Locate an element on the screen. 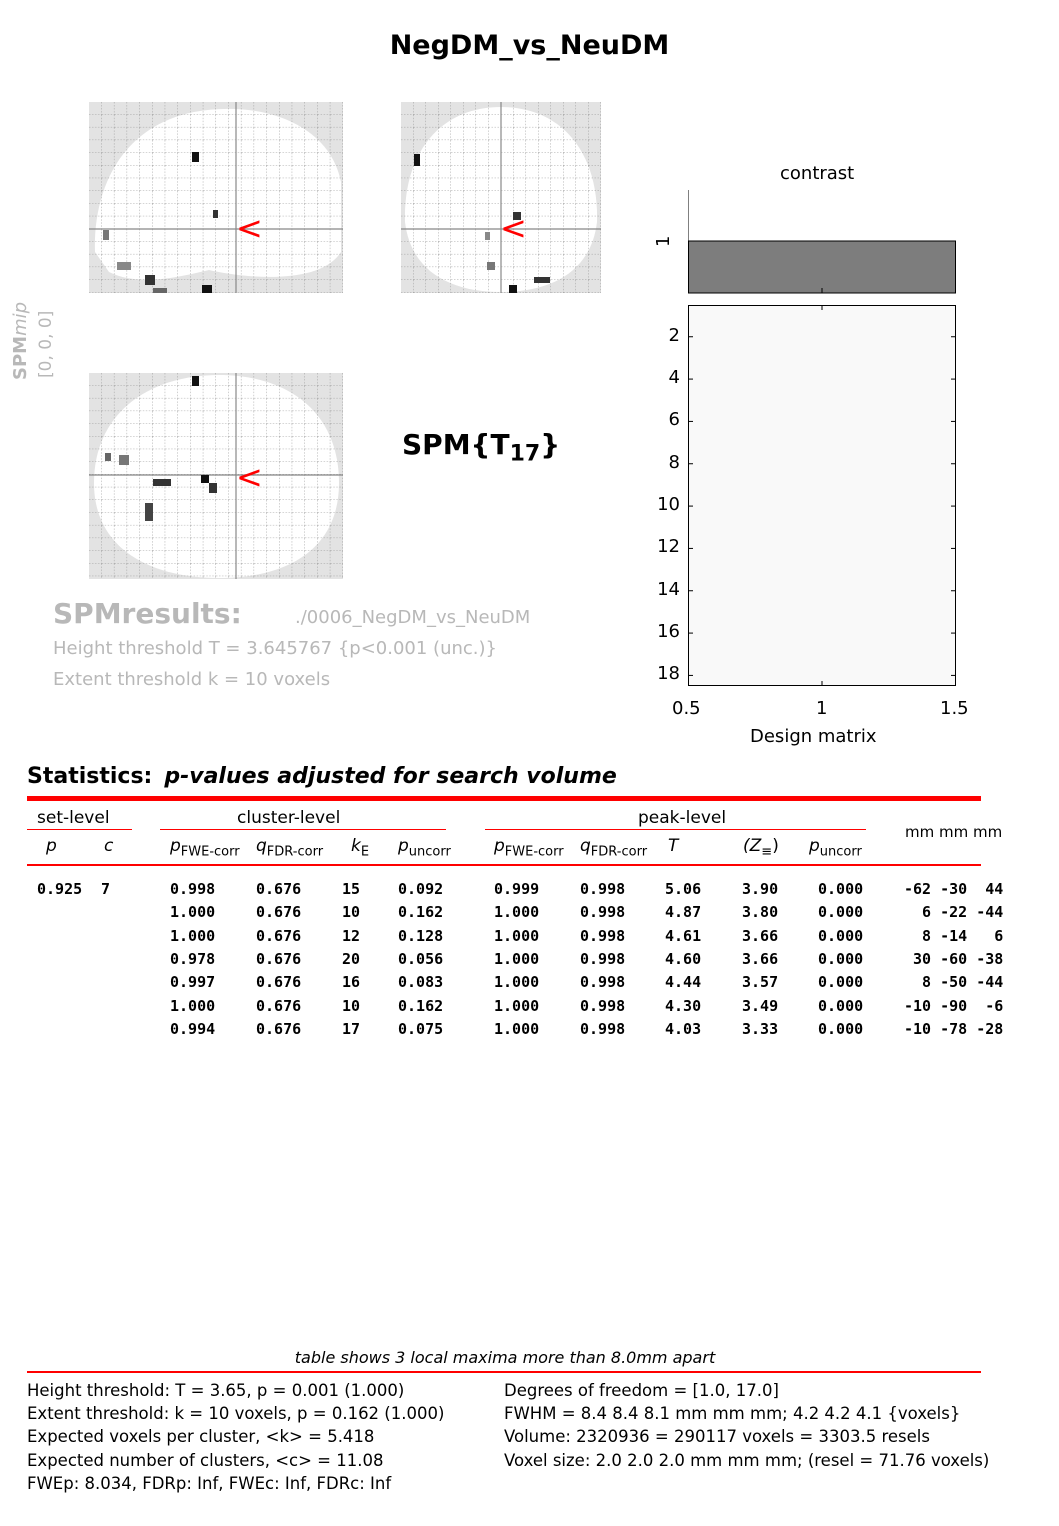  table-cell: 0.056 is located at coordinates (421, 958).